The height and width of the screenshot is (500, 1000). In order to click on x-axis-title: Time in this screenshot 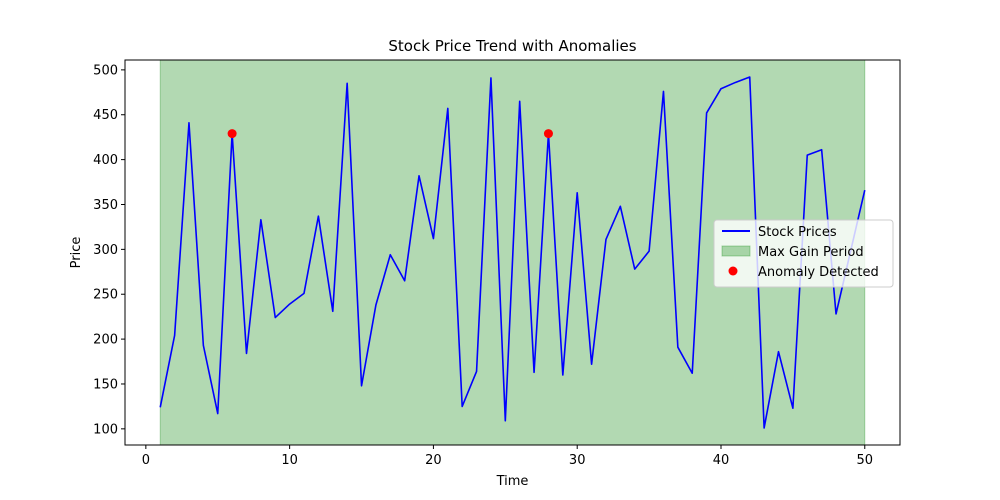, I will do `click(512, 481)`.